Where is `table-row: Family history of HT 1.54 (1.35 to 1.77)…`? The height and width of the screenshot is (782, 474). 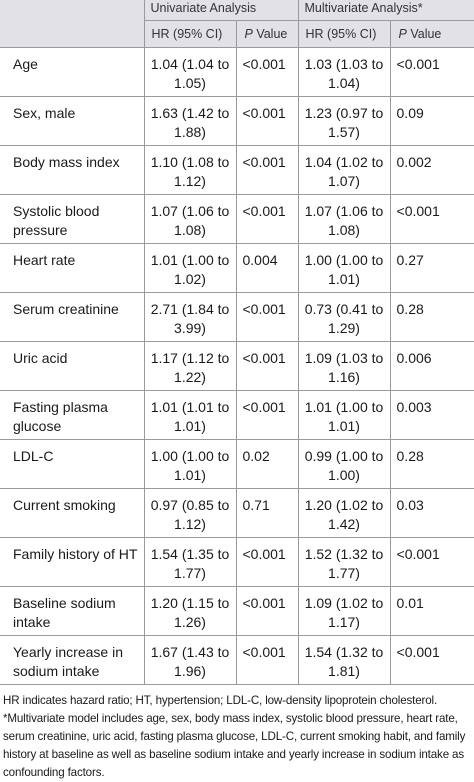 table-row: Family history of HT 1.54 (1.35 to 1.77)… is located at coordinates (237, 562).